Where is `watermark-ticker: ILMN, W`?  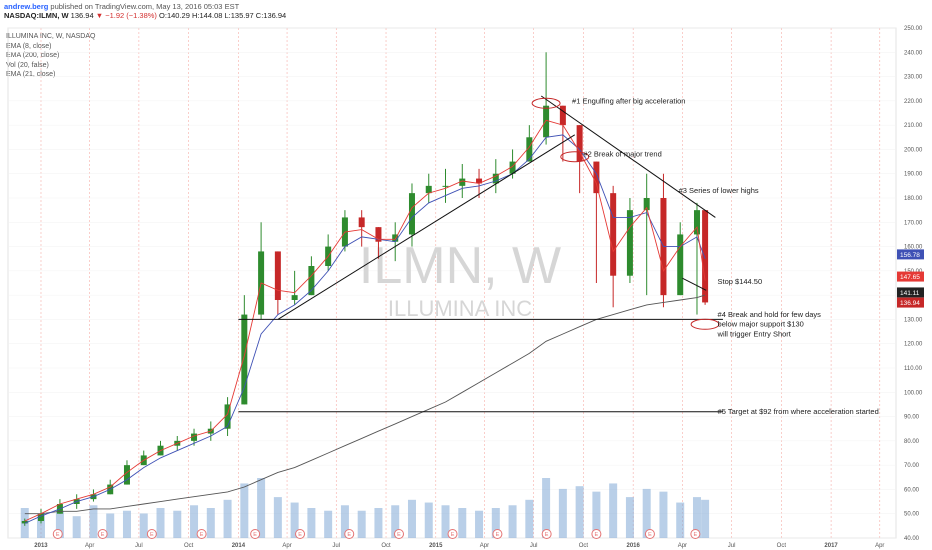 watermark-ticker: ILMN, W is located at coordinates (460, 266).